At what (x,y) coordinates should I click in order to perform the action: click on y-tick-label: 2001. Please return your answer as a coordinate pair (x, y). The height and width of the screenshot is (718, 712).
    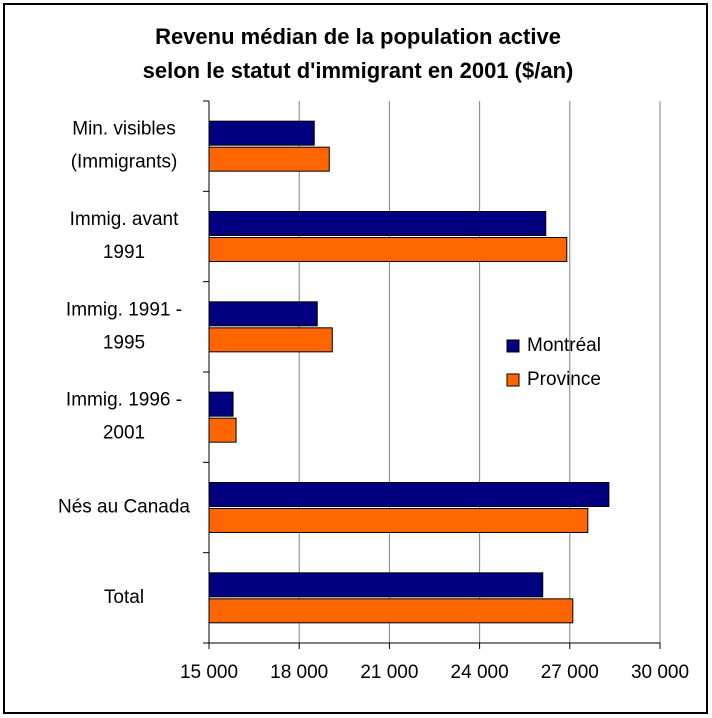
    Looking at the image, I should click on (124, 433).